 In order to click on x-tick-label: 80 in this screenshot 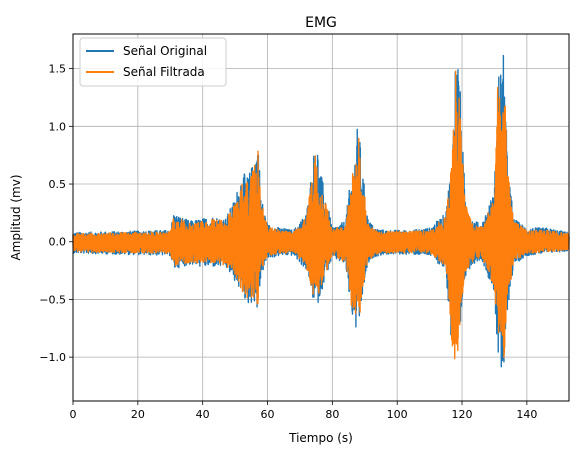, I will do `click(332, 414)`.